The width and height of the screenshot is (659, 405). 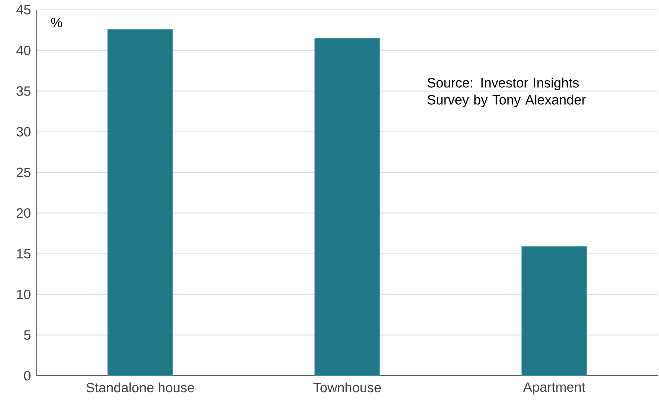 I want to click on y-tick-label: 40, so click(x=23, y=51).